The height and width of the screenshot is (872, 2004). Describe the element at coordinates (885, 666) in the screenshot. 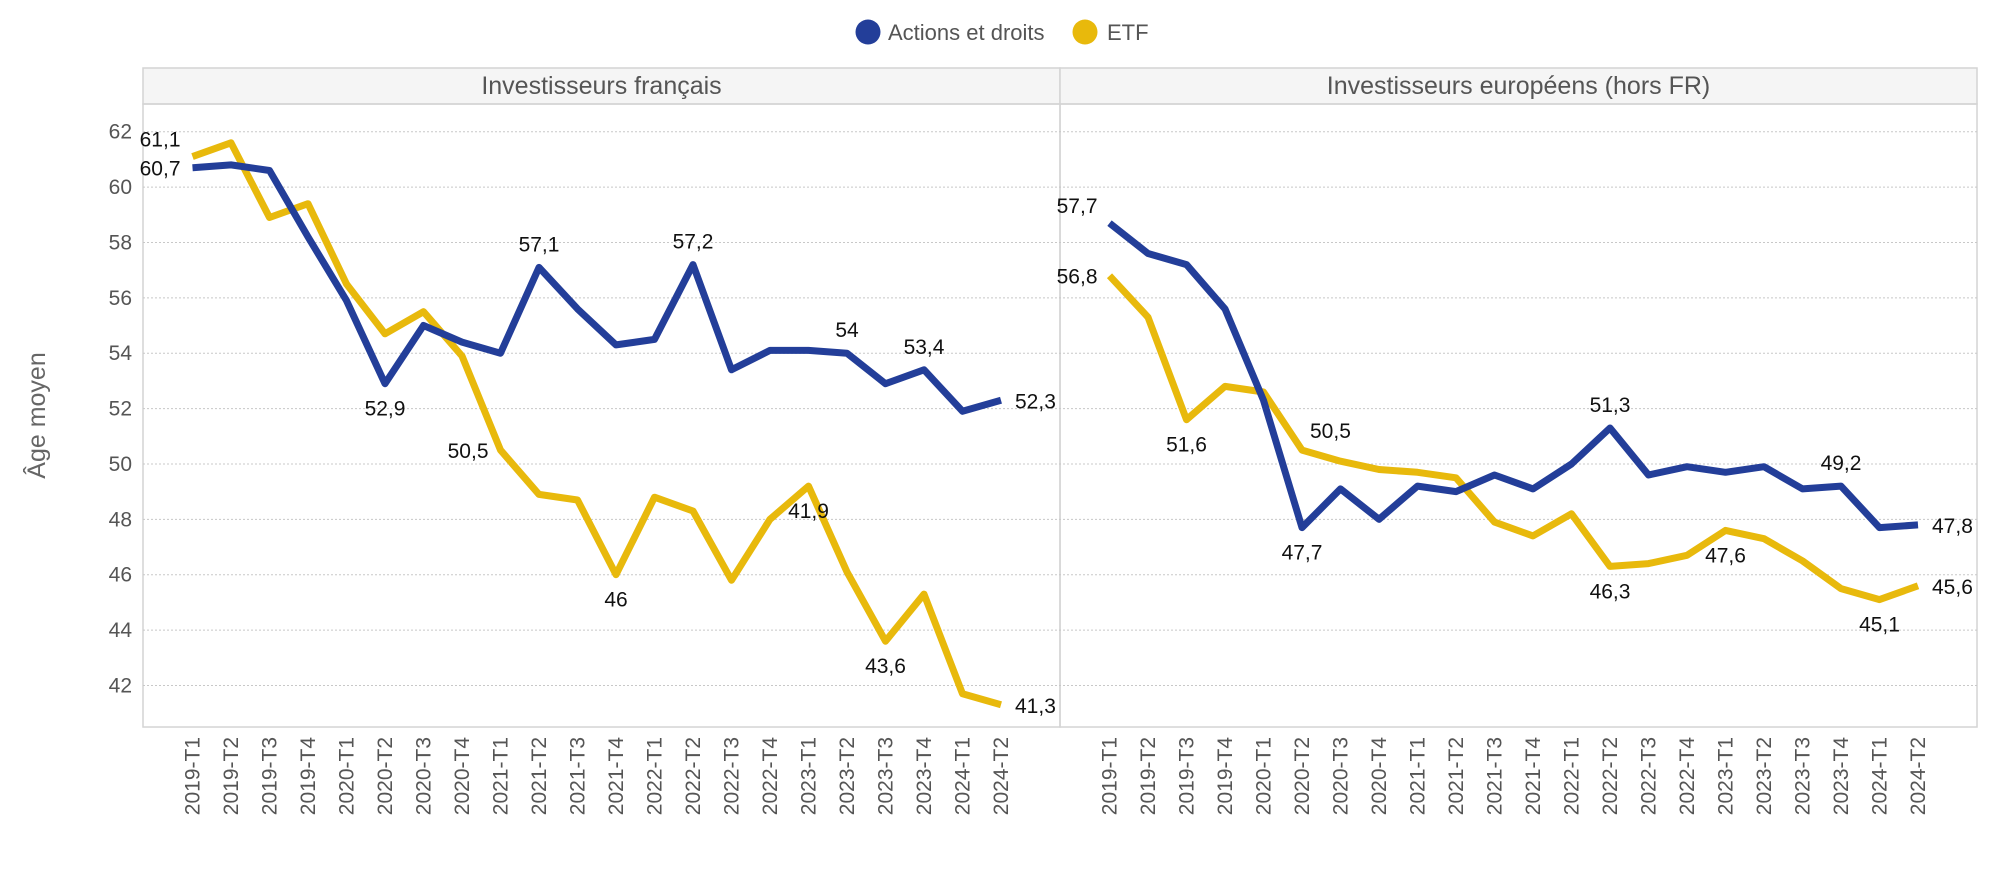

I see `data-label-p0-s1-4: 43,6` at that location.